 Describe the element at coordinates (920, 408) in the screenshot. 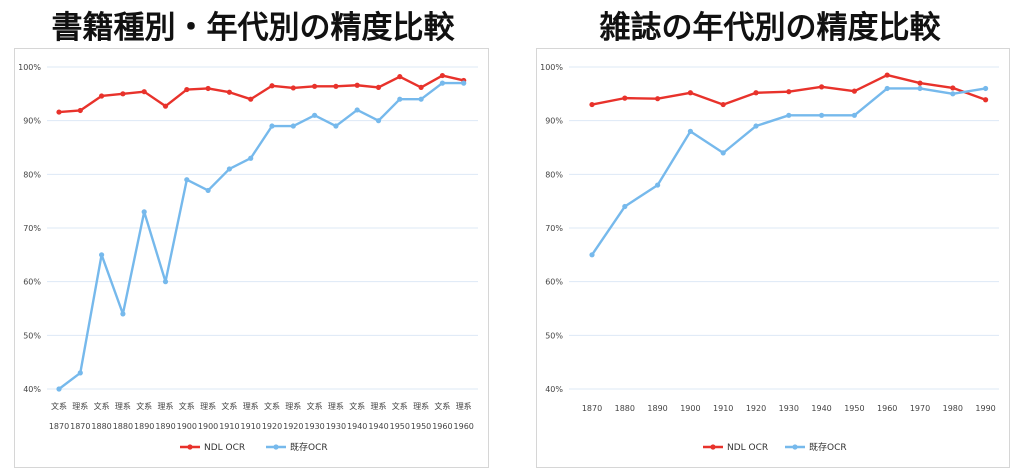

I see `x-tick-year-label: 1970` at that location.